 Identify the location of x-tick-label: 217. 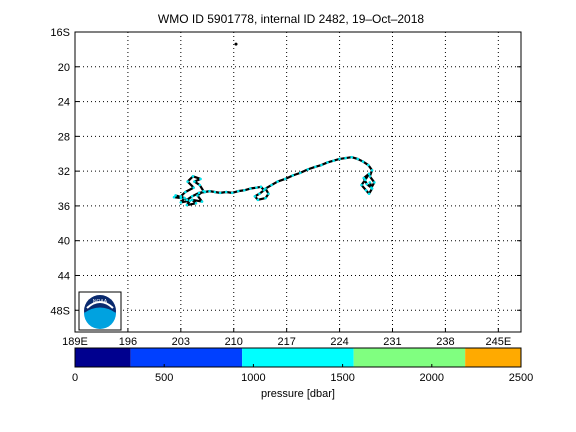
(286, 342).